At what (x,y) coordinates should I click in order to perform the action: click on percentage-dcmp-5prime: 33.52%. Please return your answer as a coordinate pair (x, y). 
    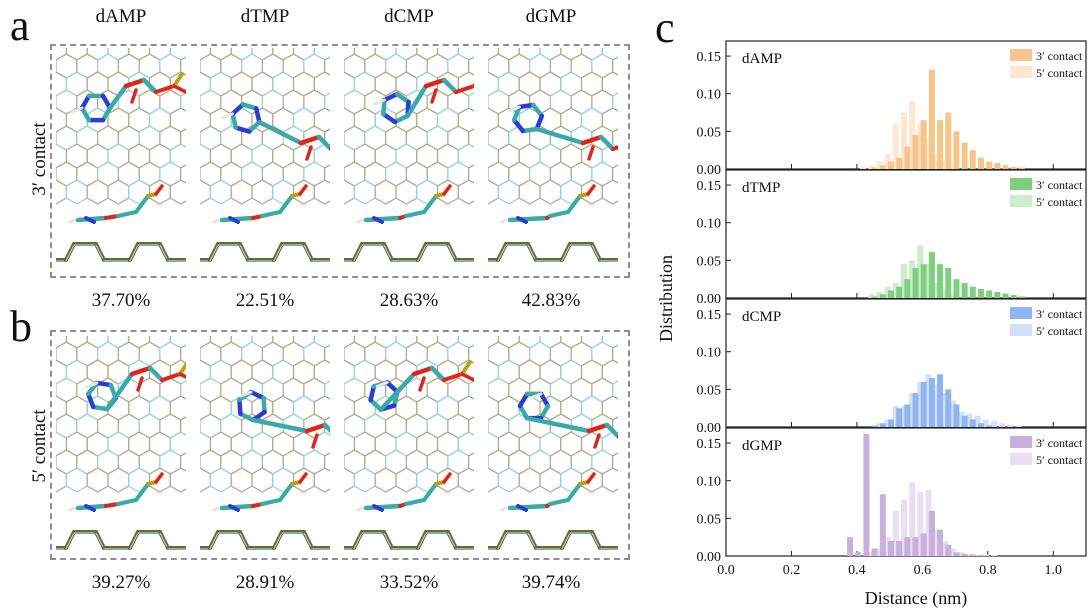
    Looking at the image, I should click on (409, 582).